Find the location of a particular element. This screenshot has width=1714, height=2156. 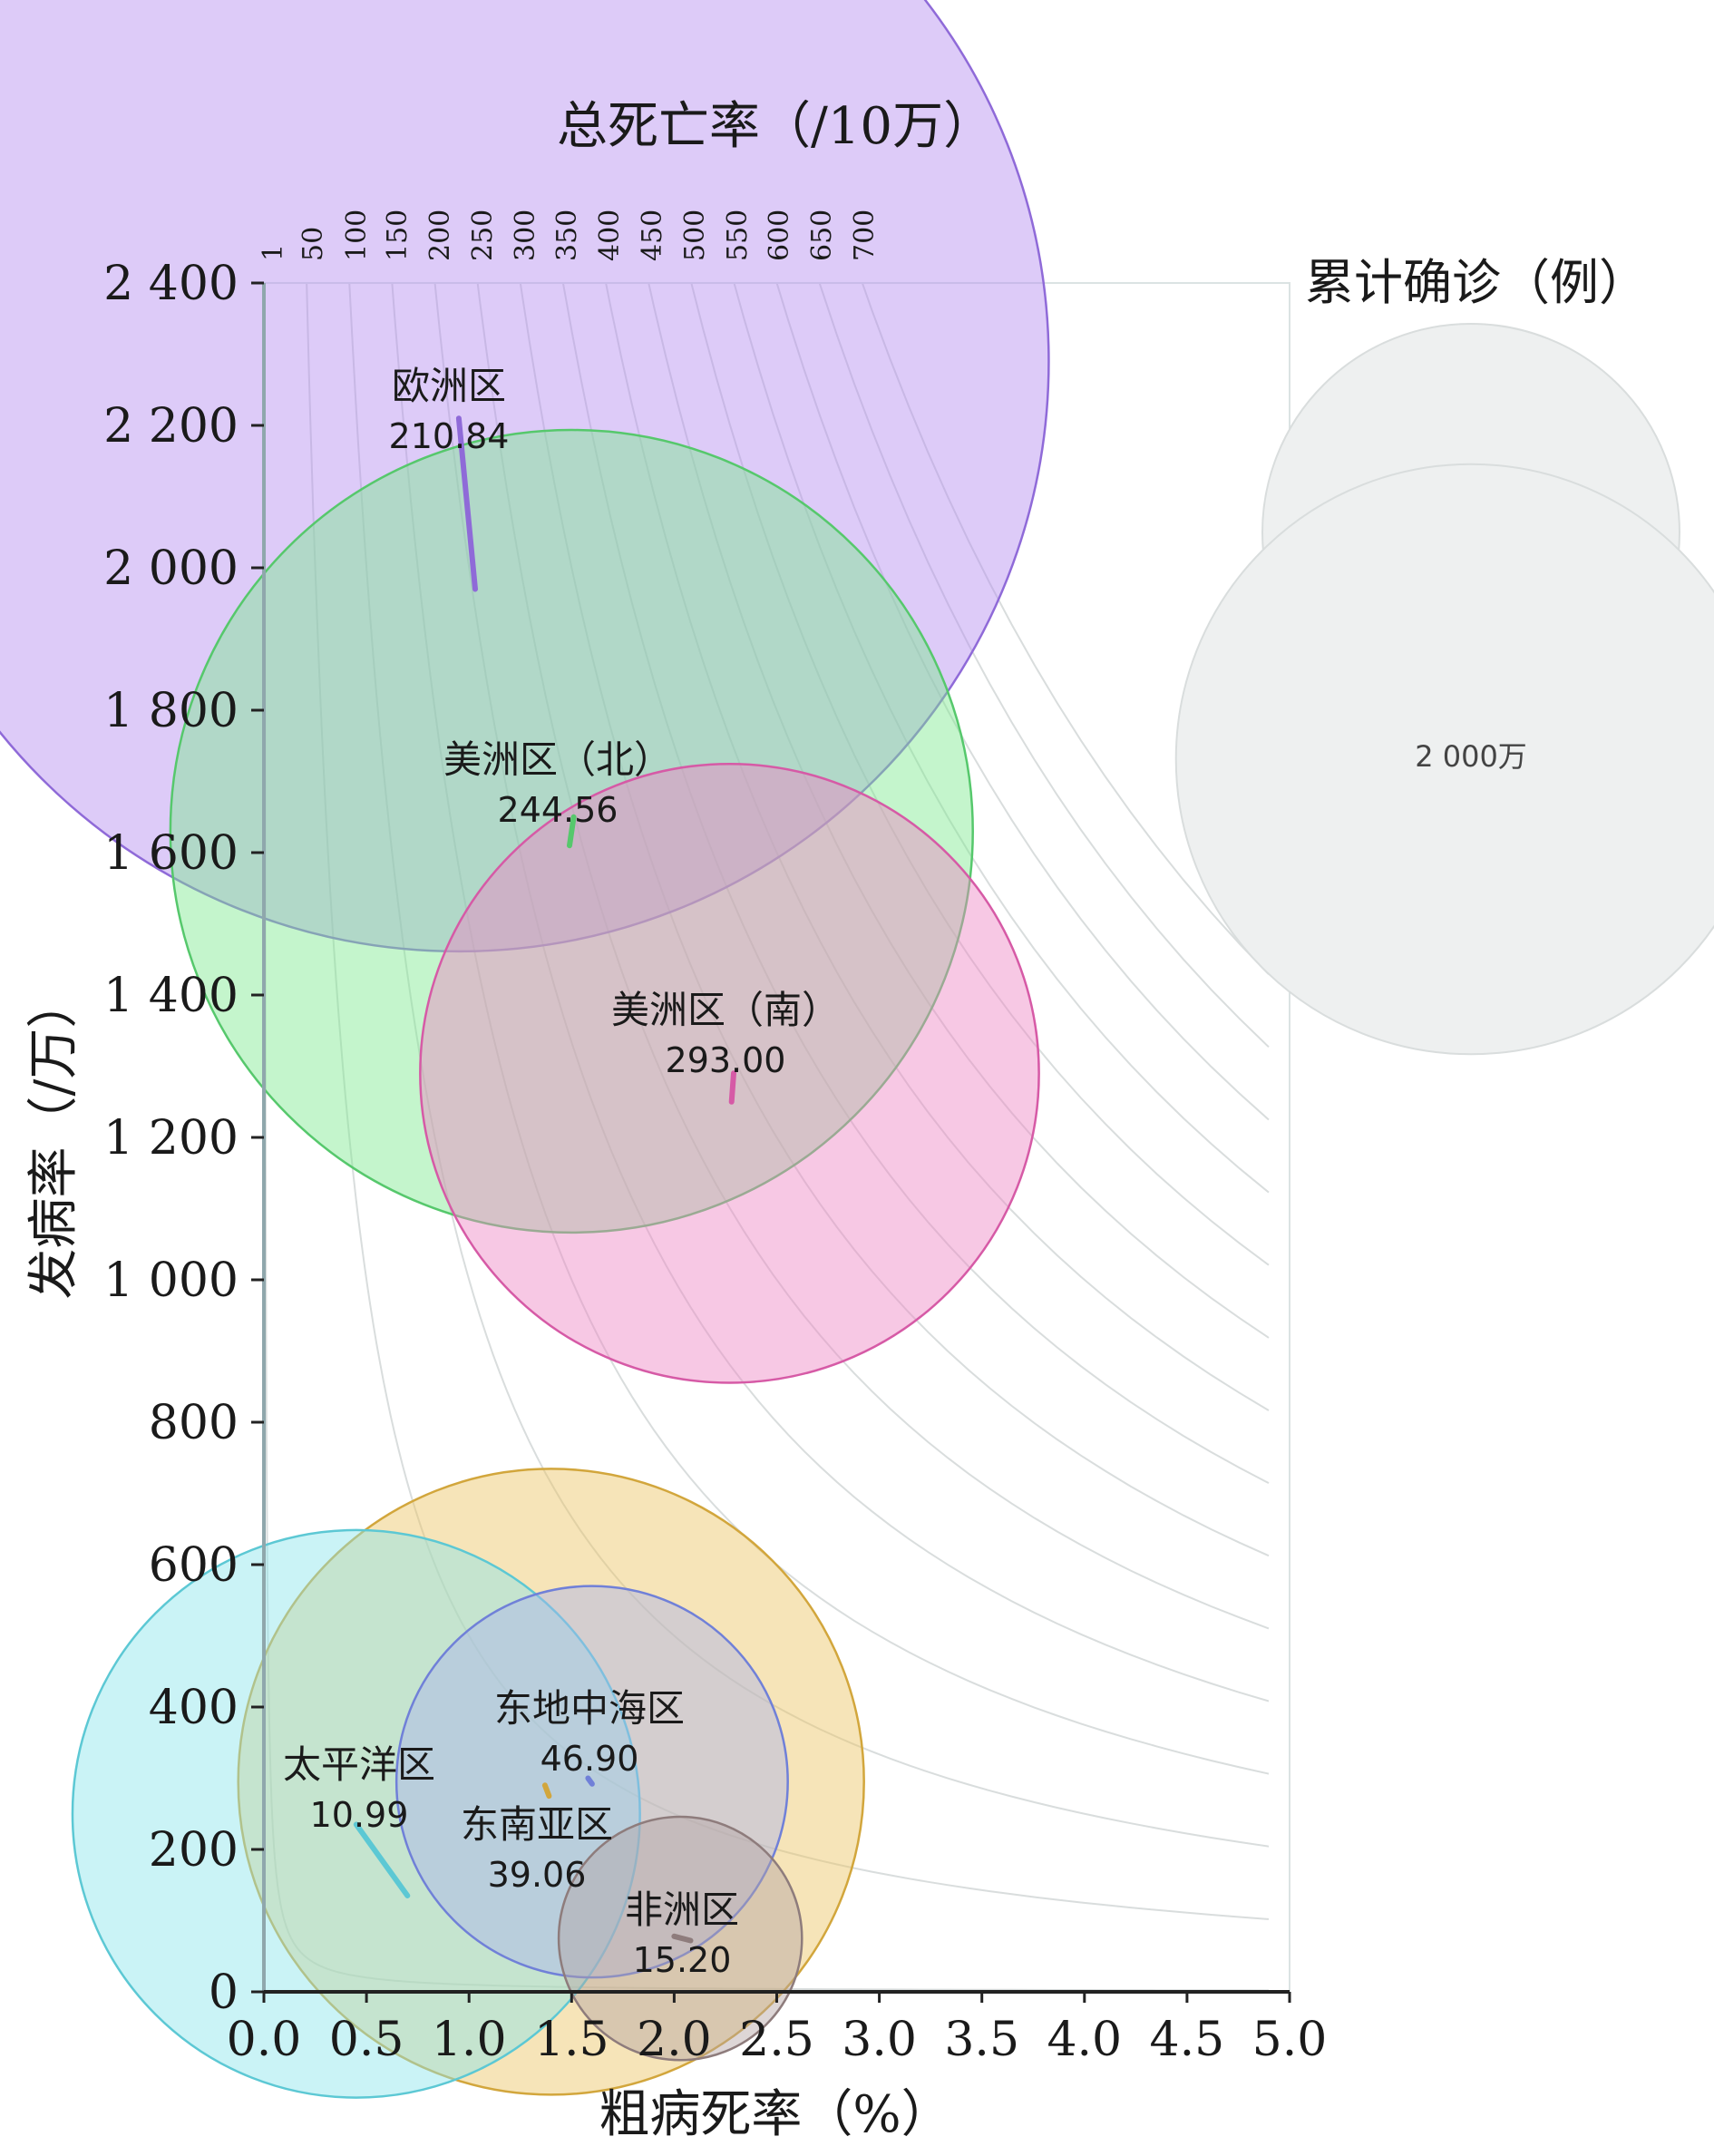

x-tick-label: 0.5 is located at coordinates (366, 2040).